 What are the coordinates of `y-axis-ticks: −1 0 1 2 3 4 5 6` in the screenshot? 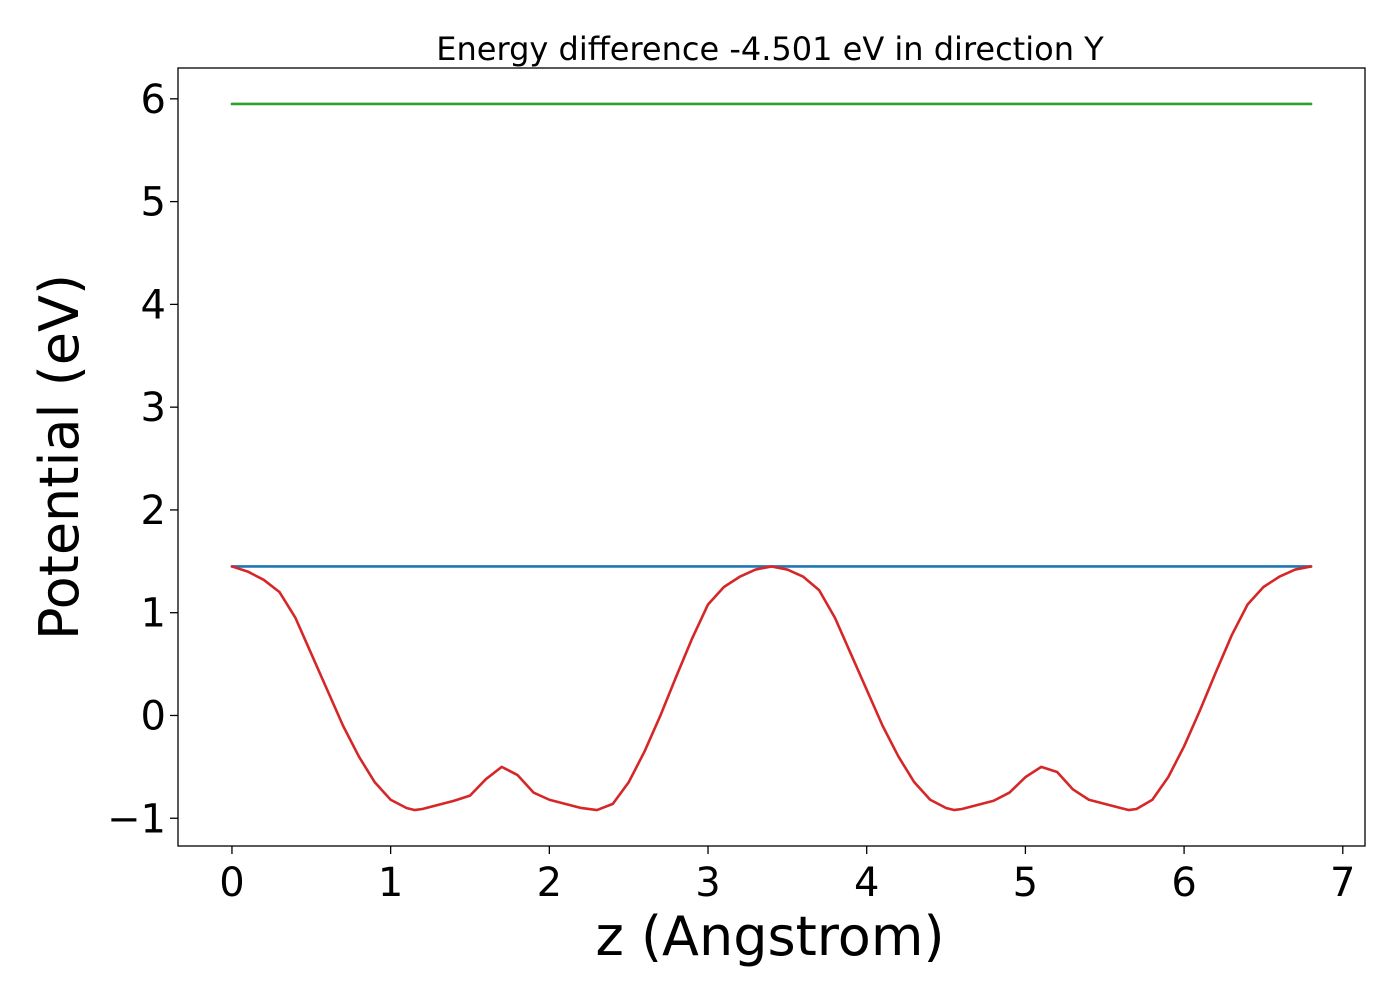 It's located at (142, 459).